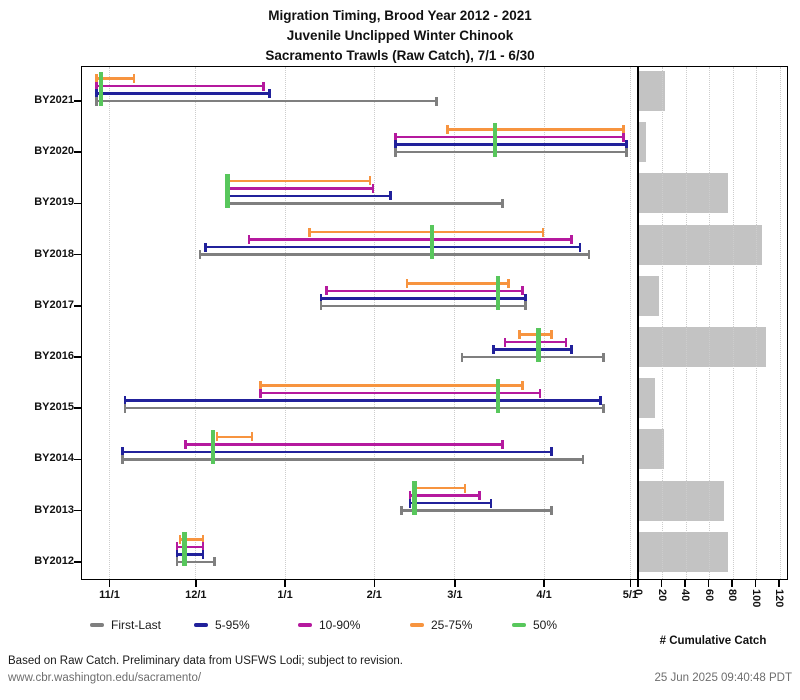 This screenshot has height=700, width=800. Describe the element at coordinates (54, 253) in the screenshot. I see `y-tick-label-BY2018: BY2018` at that location.